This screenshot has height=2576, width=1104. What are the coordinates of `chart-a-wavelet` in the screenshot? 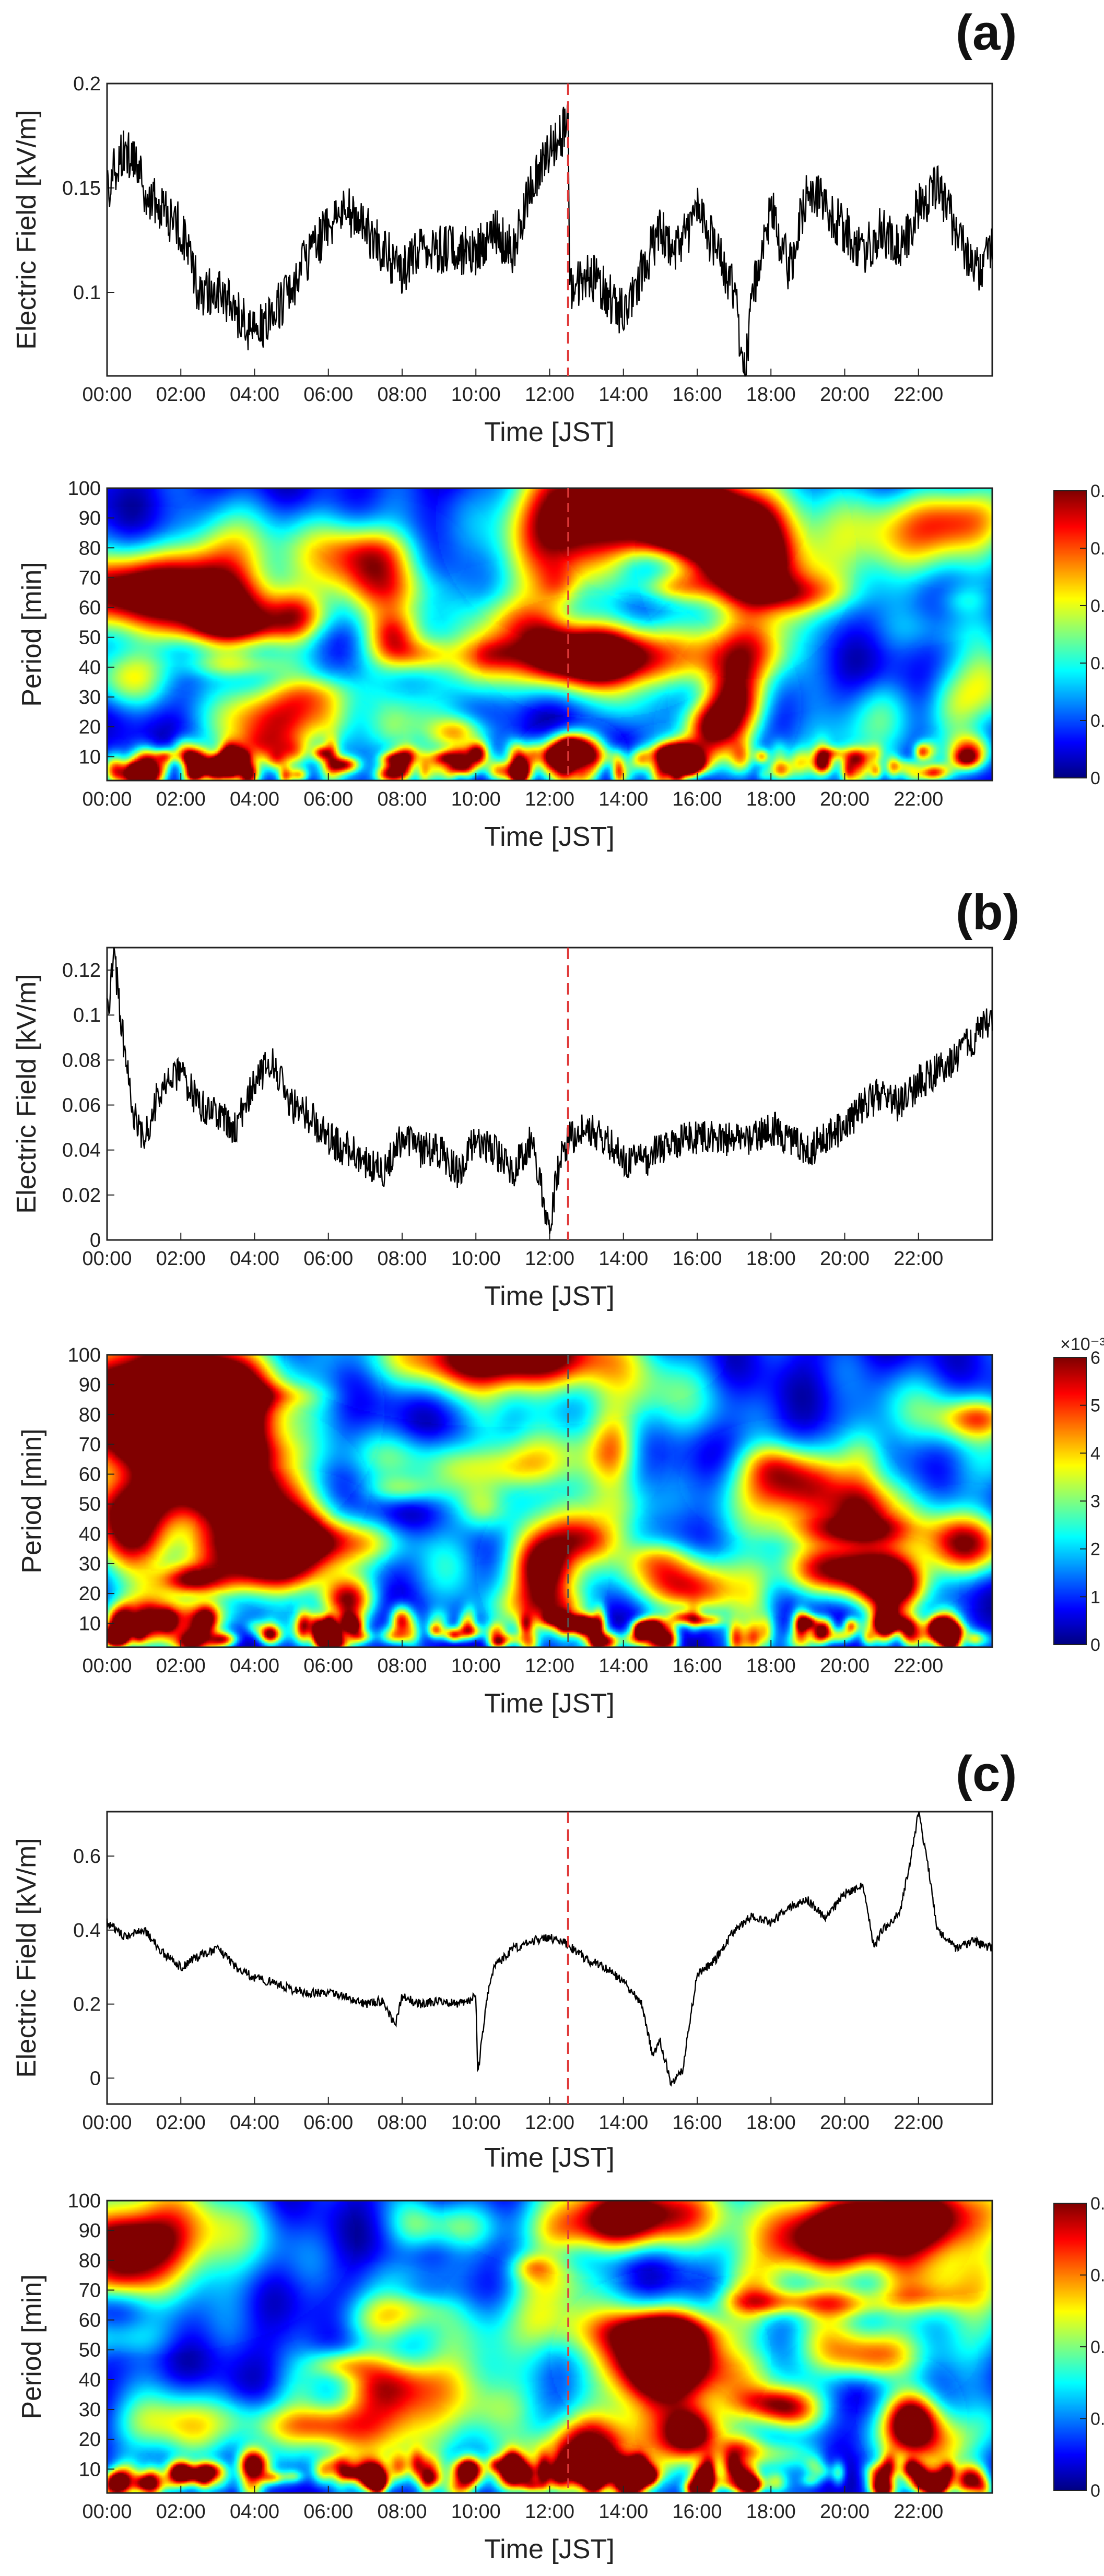 It's located at (597, 634).